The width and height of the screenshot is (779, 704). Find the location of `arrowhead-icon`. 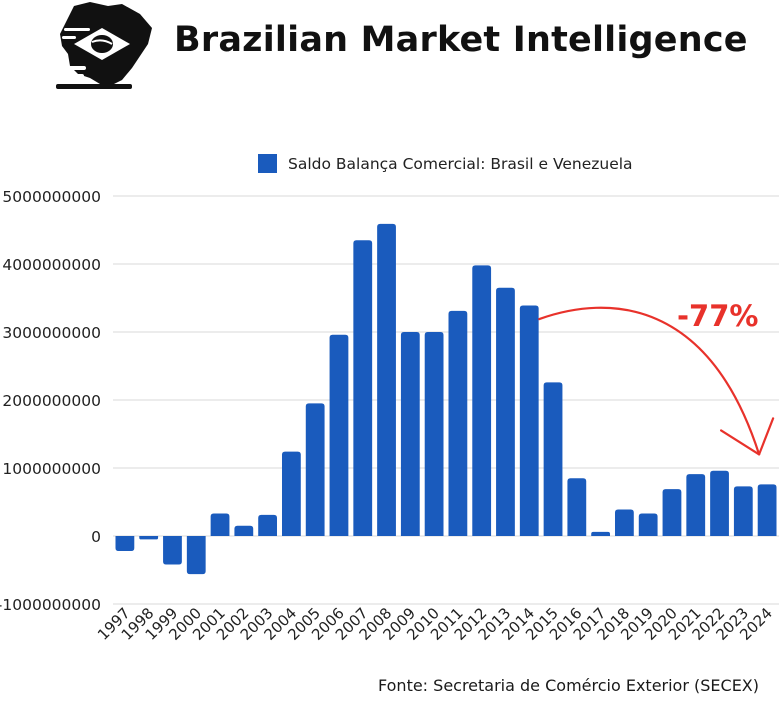

arrowhead-icon is located at coordinates (747, 436).